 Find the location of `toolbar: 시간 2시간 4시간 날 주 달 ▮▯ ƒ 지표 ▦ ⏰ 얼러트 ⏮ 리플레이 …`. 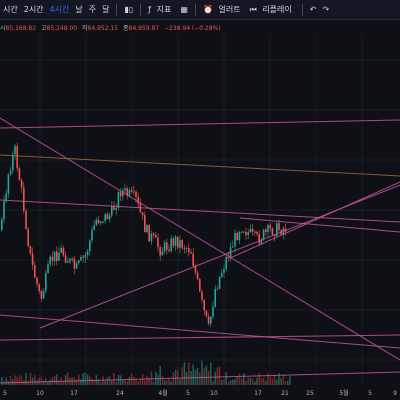

toolbar: 시간 2시간 4시간 날 주 달 ▮▯ ƒ 지표 ▦ ⏰ 얼러트 ⏮ 리플레이 … is located at coordinates (200, 10).